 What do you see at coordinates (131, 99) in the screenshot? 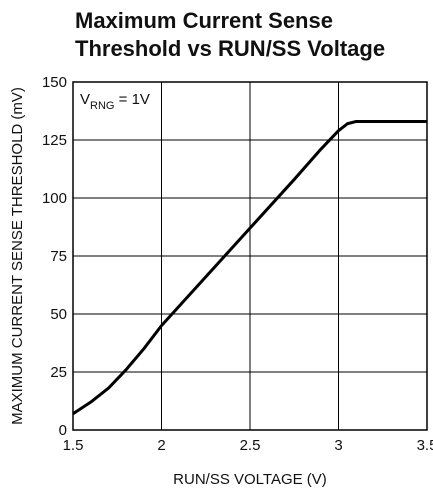
I see `annotation-text: = 1V` at bounding box center [131, 99].